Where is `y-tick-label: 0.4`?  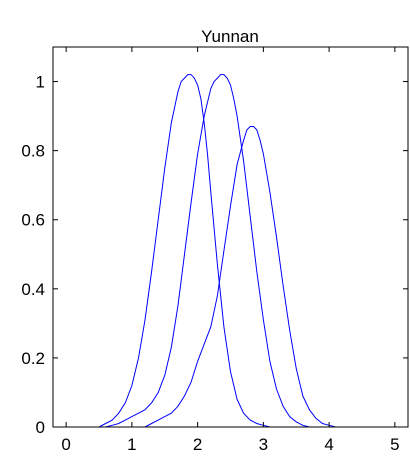
y-tick-label: 0.4 is located at coordinates (33, 289).